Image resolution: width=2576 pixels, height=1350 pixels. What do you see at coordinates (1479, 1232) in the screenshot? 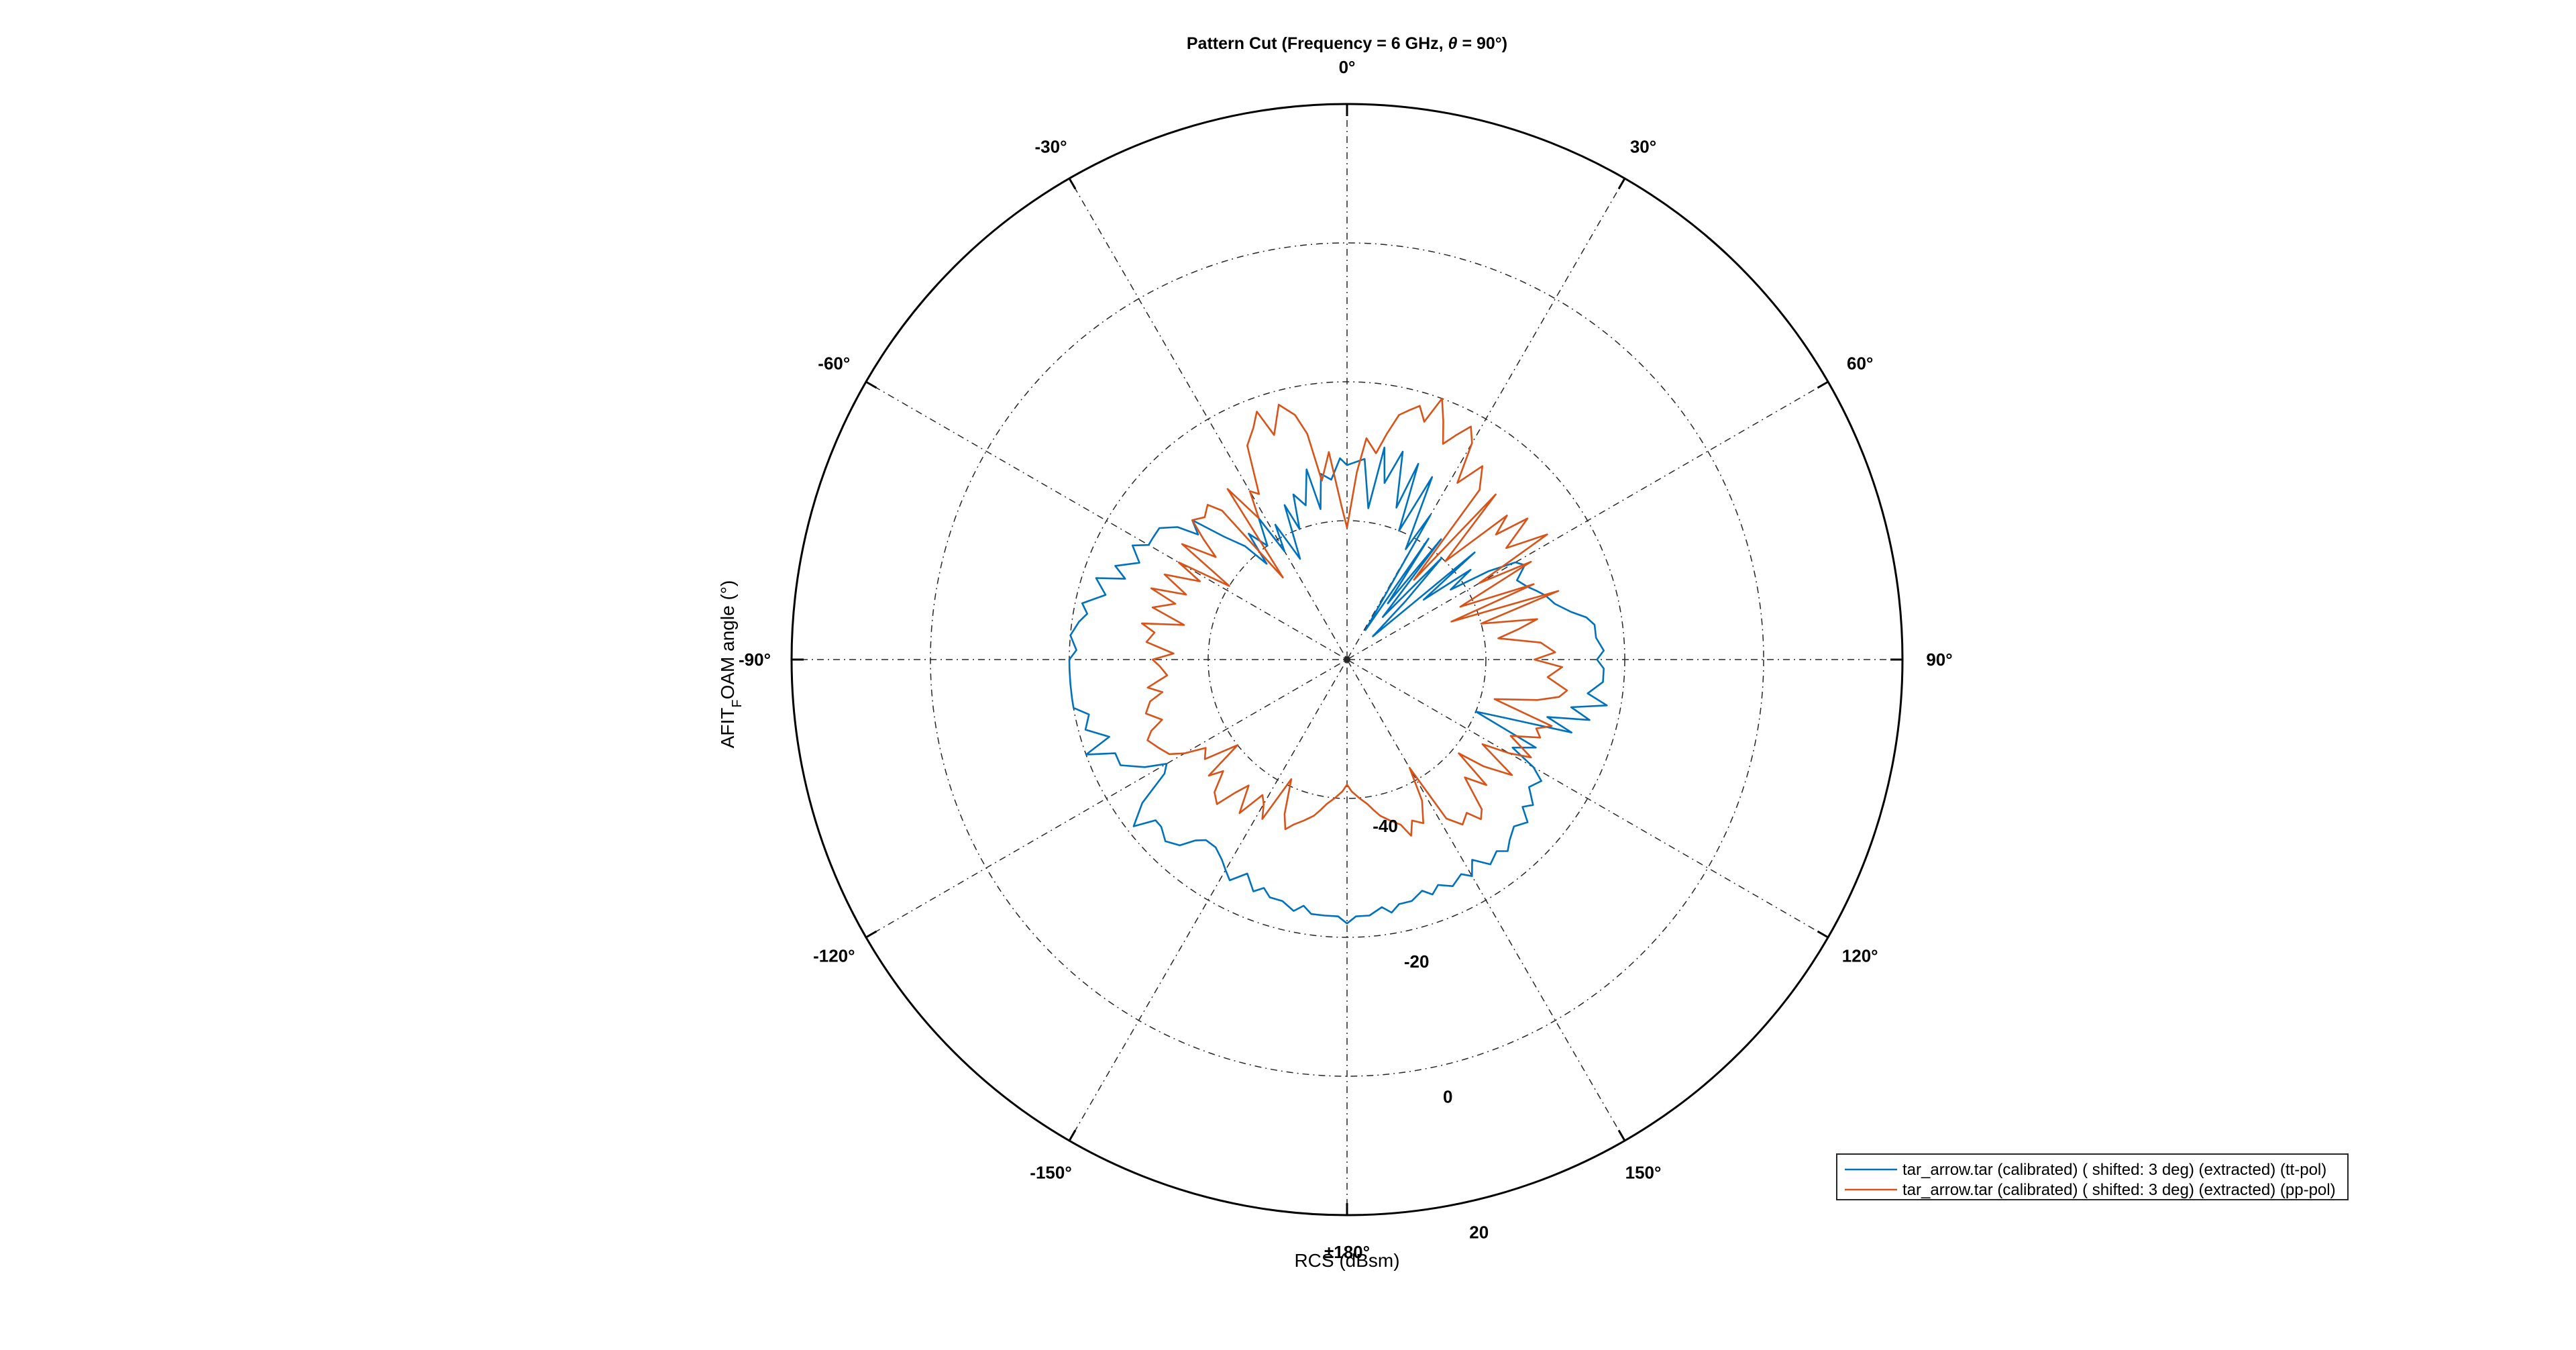
I see `r-tick-label: 20` at bounding box center [1479, 1232].